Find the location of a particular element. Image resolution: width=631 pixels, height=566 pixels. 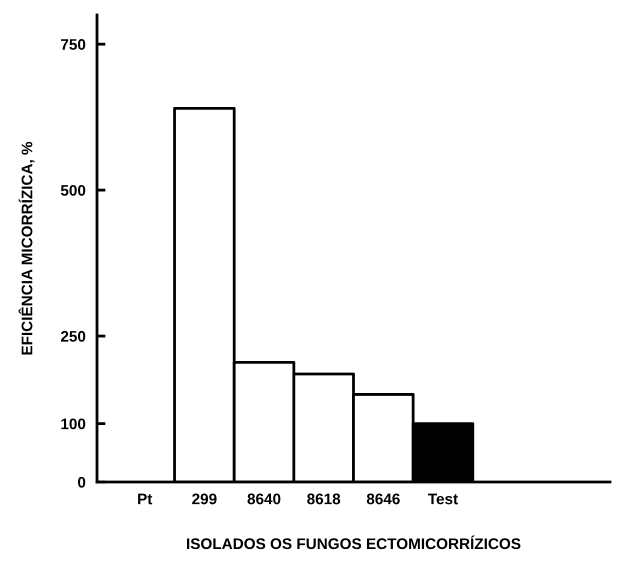

y-tick-label: 500 is located at coordinates (73, 190).